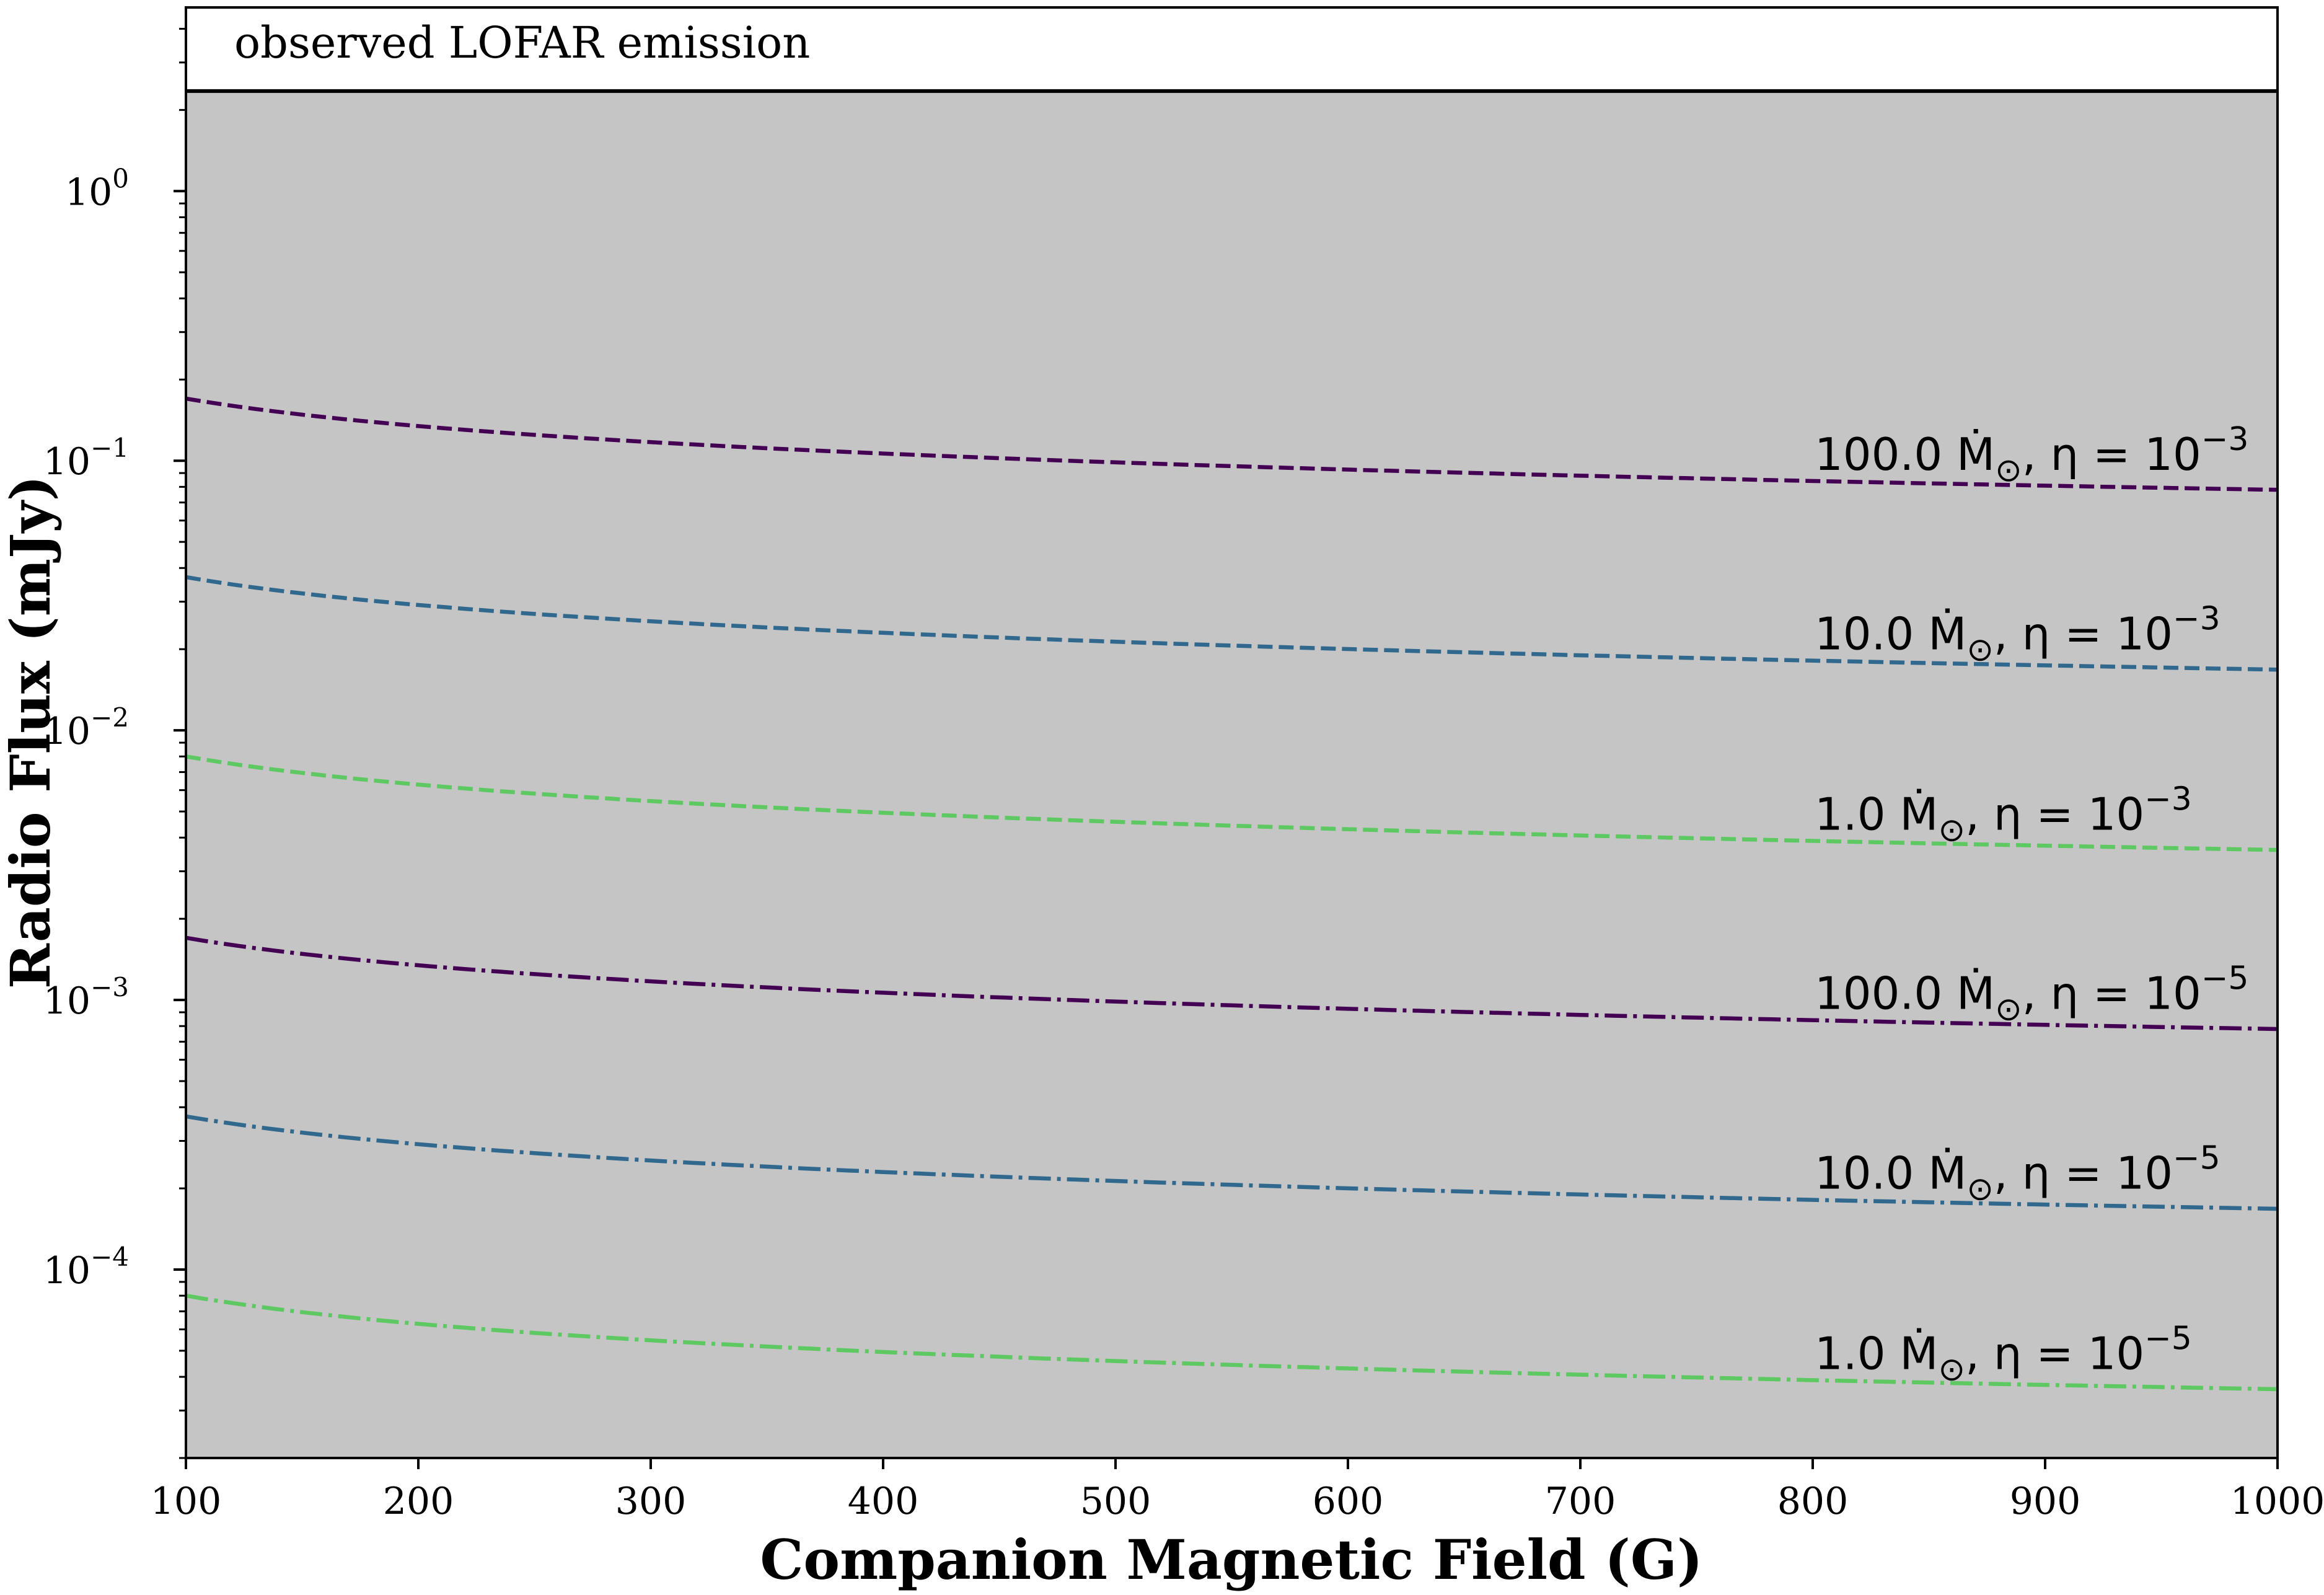 This screenshot has height=1595, width=2324. What do you see at coordinates (1813, 1501) in the screenshot?
I see `x-tick-label: 800` at bounding box center [1813, 1501].